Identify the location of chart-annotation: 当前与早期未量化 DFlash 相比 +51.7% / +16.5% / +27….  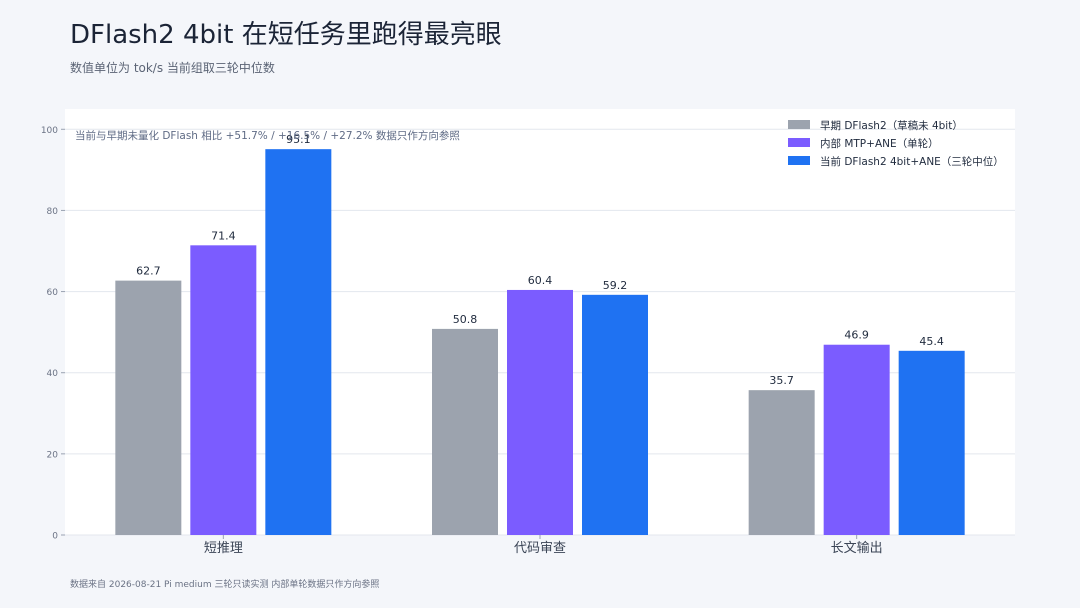
(267, 135).